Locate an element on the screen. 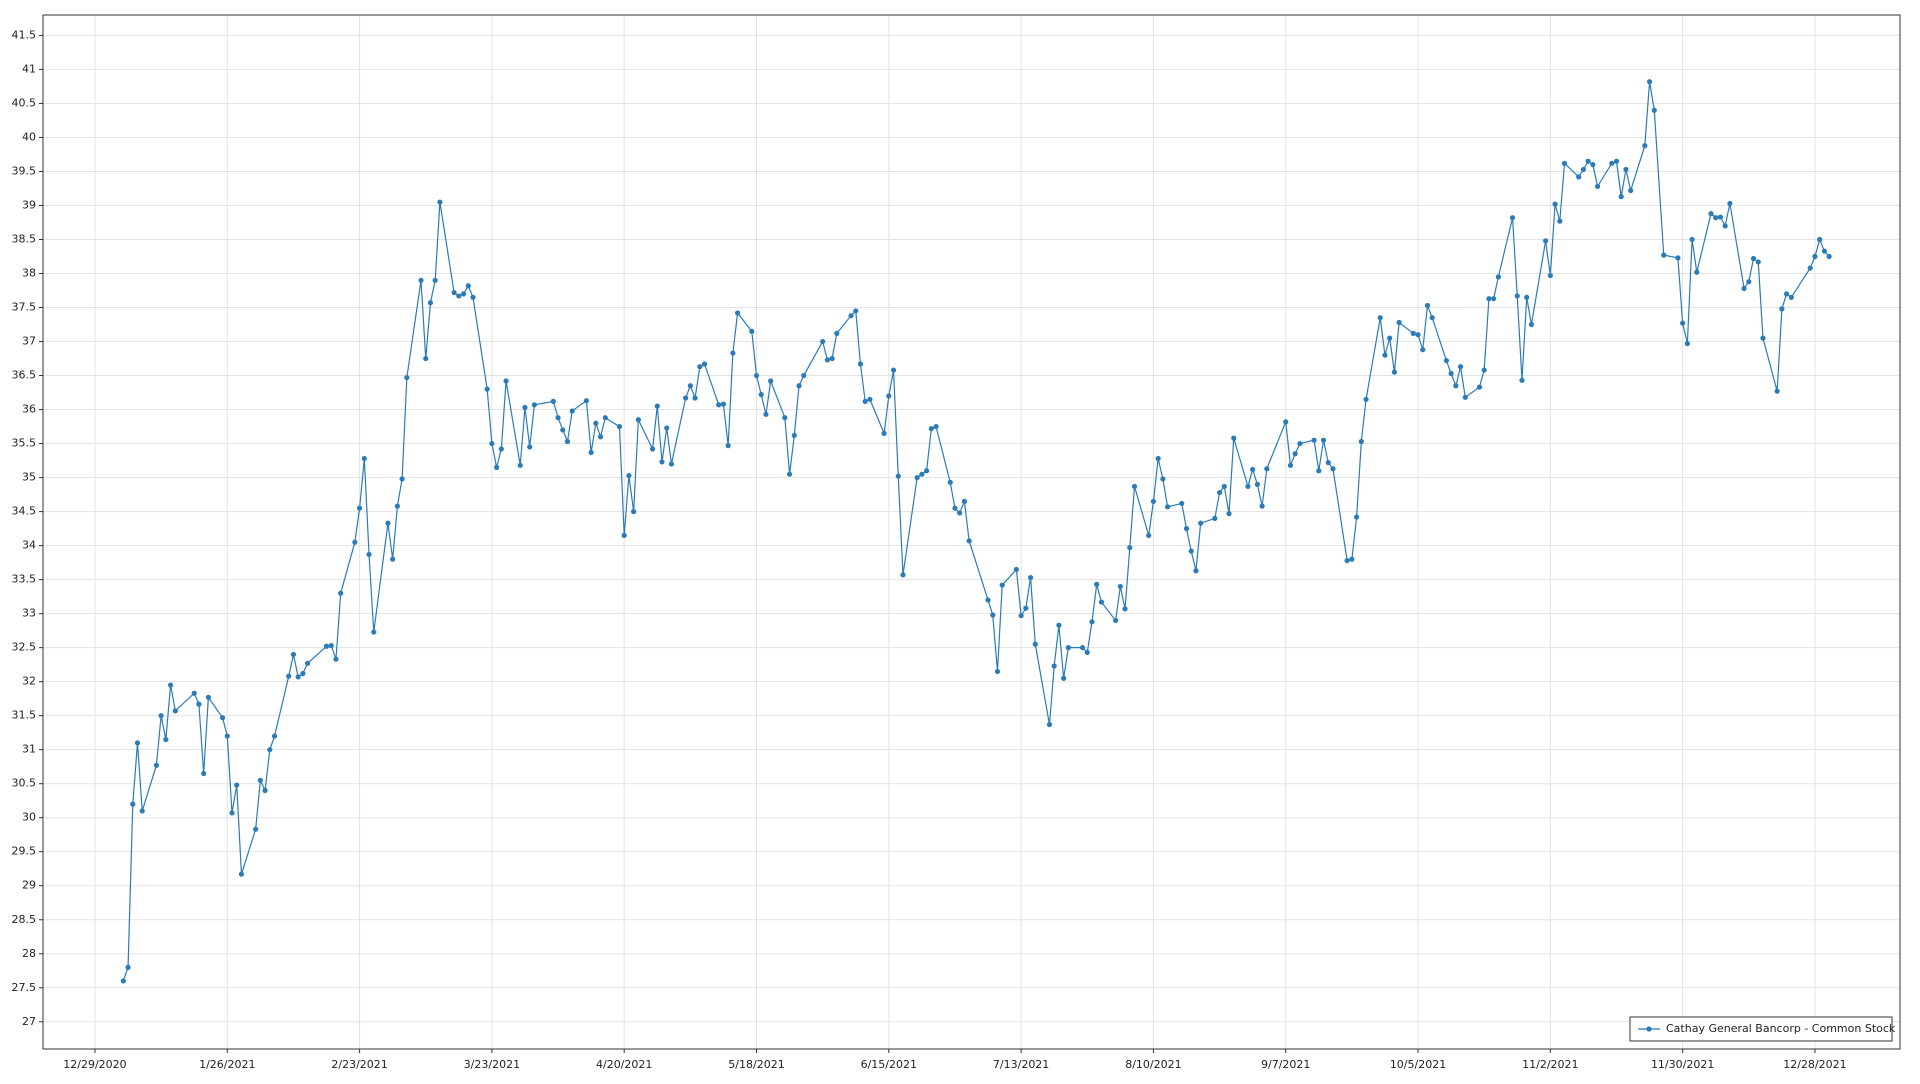 This screenshot has height=1084, width=1920. y-tick-label: 37 is located at coordinates (29, 341).